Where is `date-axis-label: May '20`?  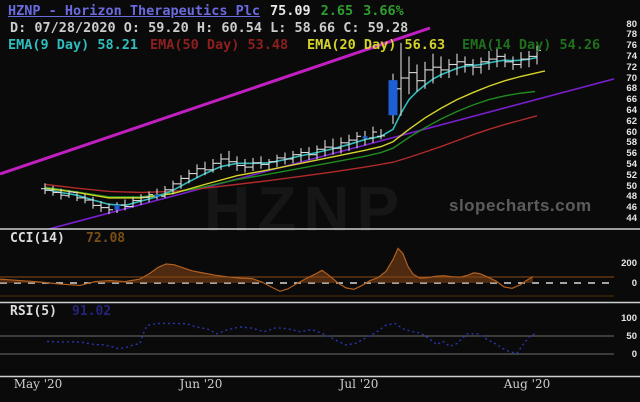 date-axis-label: May '20 is located at coordinates (38, 384).